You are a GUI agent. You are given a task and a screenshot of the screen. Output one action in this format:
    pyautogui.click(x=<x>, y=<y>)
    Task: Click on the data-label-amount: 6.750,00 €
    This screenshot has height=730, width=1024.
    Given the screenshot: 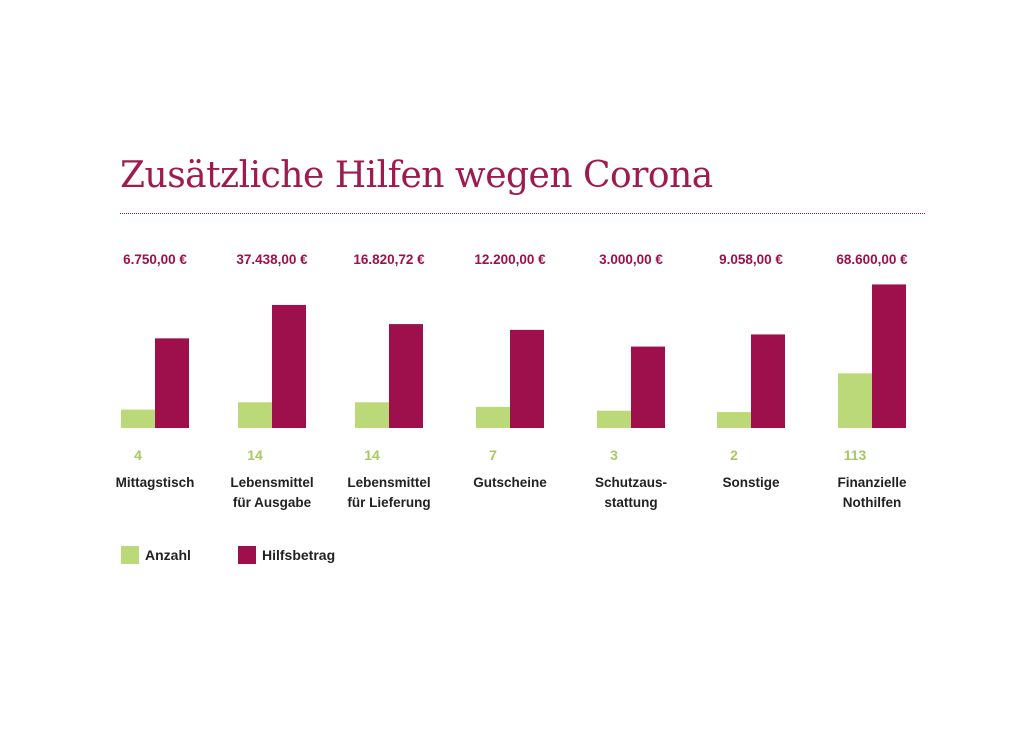 What is the action you would take?
    pyautogui.click(x=155, y=259)
    